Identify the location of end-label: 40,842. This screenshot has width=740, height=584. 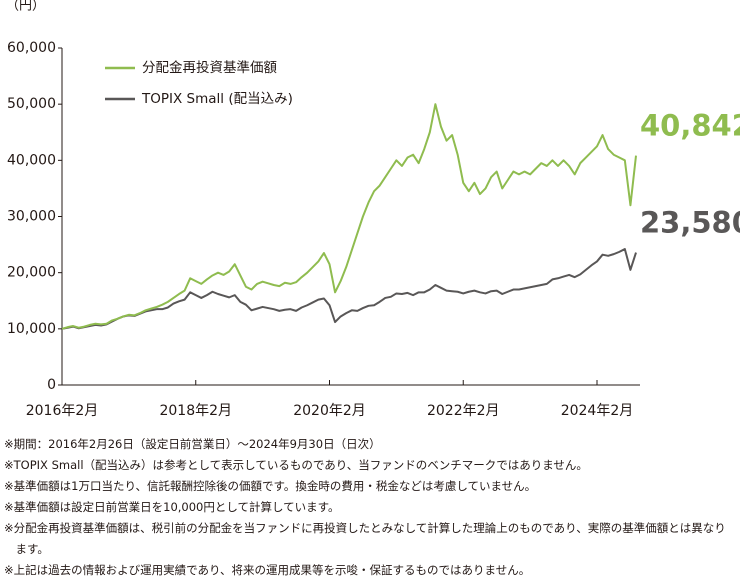
(690, 126).